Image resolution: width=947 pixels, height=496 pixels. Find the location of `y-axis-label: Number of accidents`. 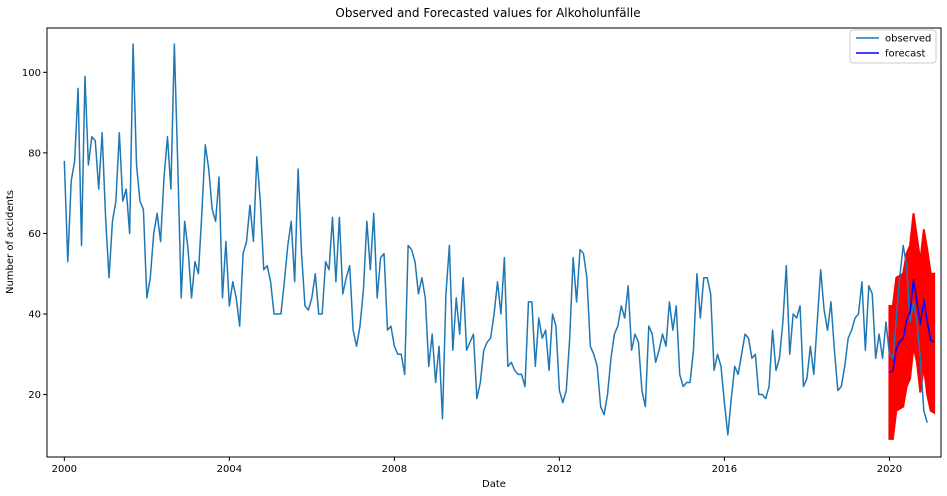

y-axis-label: Number of accidents is located at coordinates (10, 242).